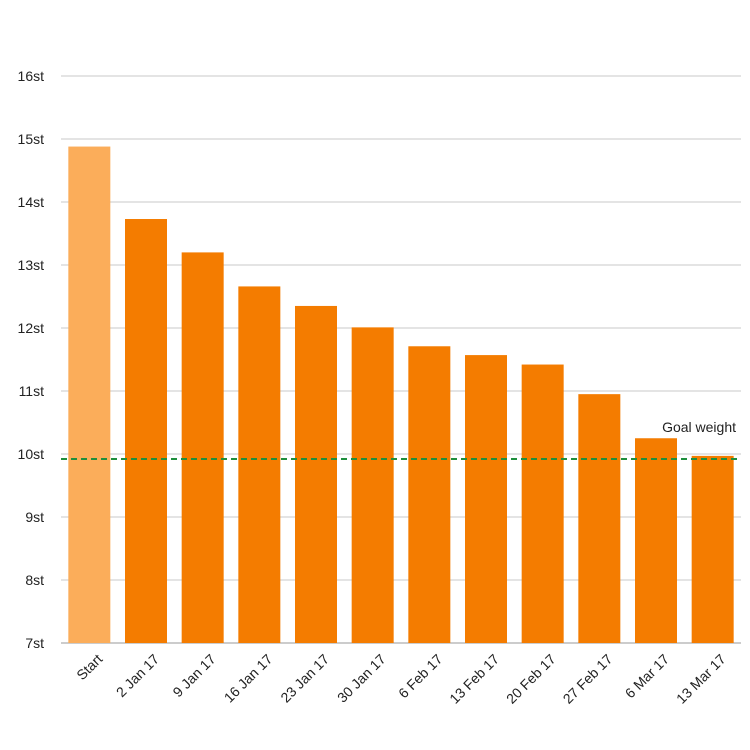  I want to click on goal-weight-label: Goal weight, so click(699, 427).